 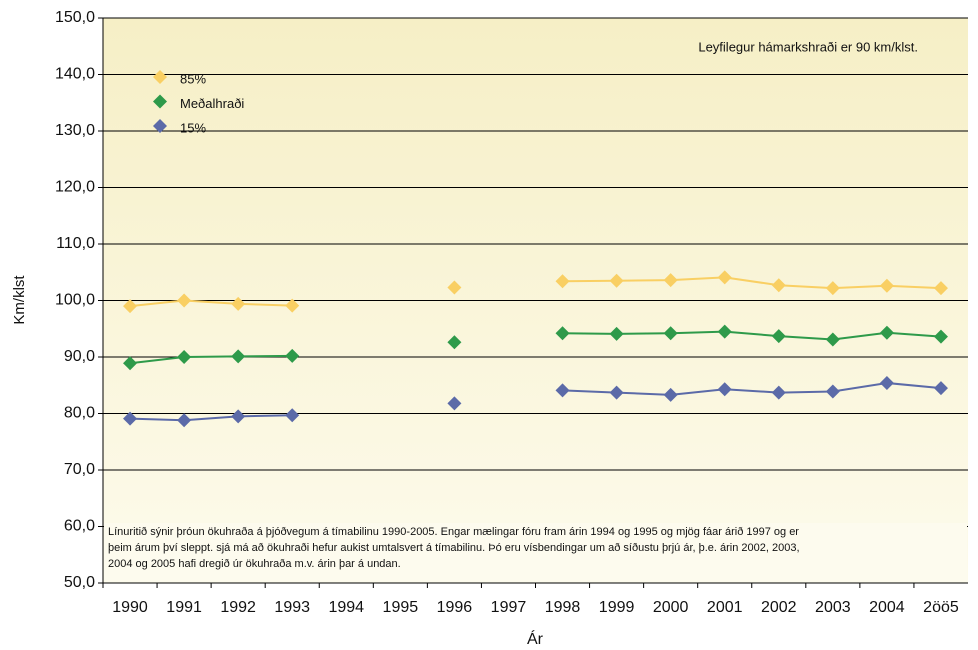 I want to click on x-tick-label: 1995, so click(x=401, y=607).